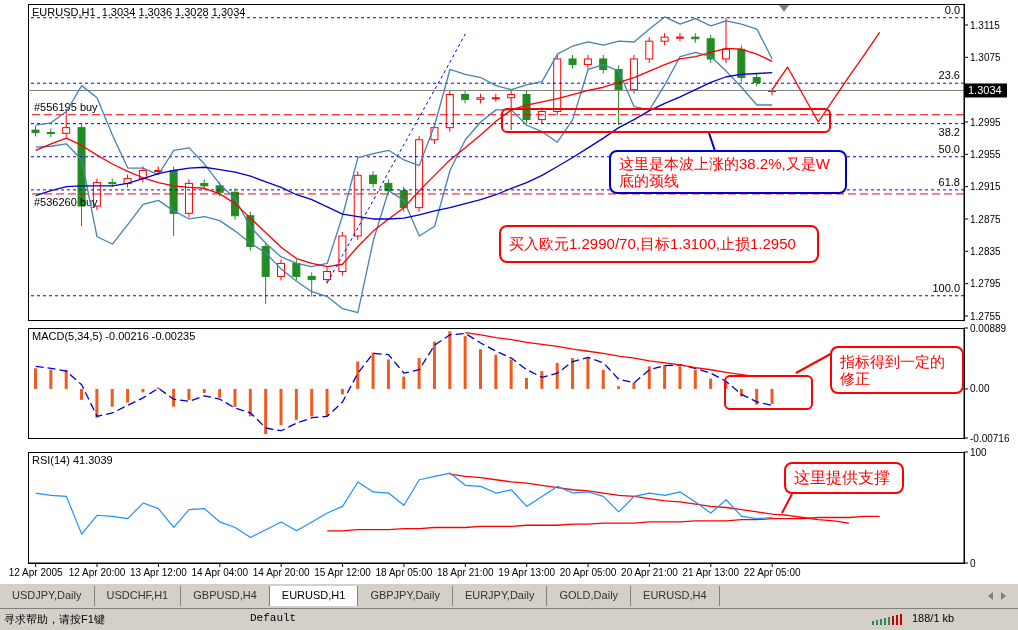  Describe the element at coordinates (772, 573) in the screenshot. I see `x-tick-label: 22 Apr 05:00` at that location.